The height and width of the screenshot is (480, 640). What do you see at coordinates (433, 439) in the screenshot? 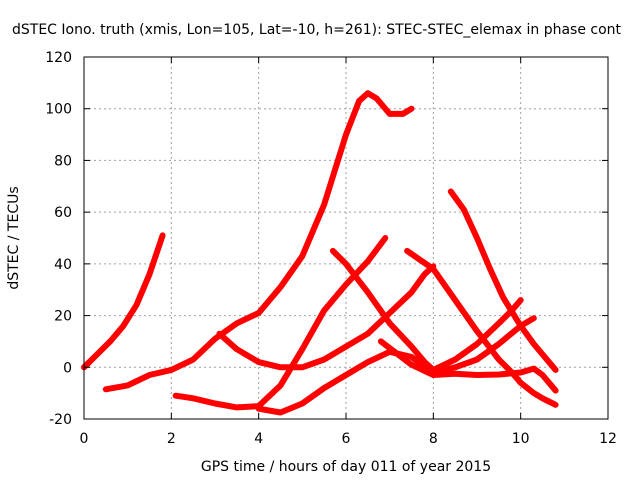
I see `x-tick-label: 8` at bounding box center [433, 439].